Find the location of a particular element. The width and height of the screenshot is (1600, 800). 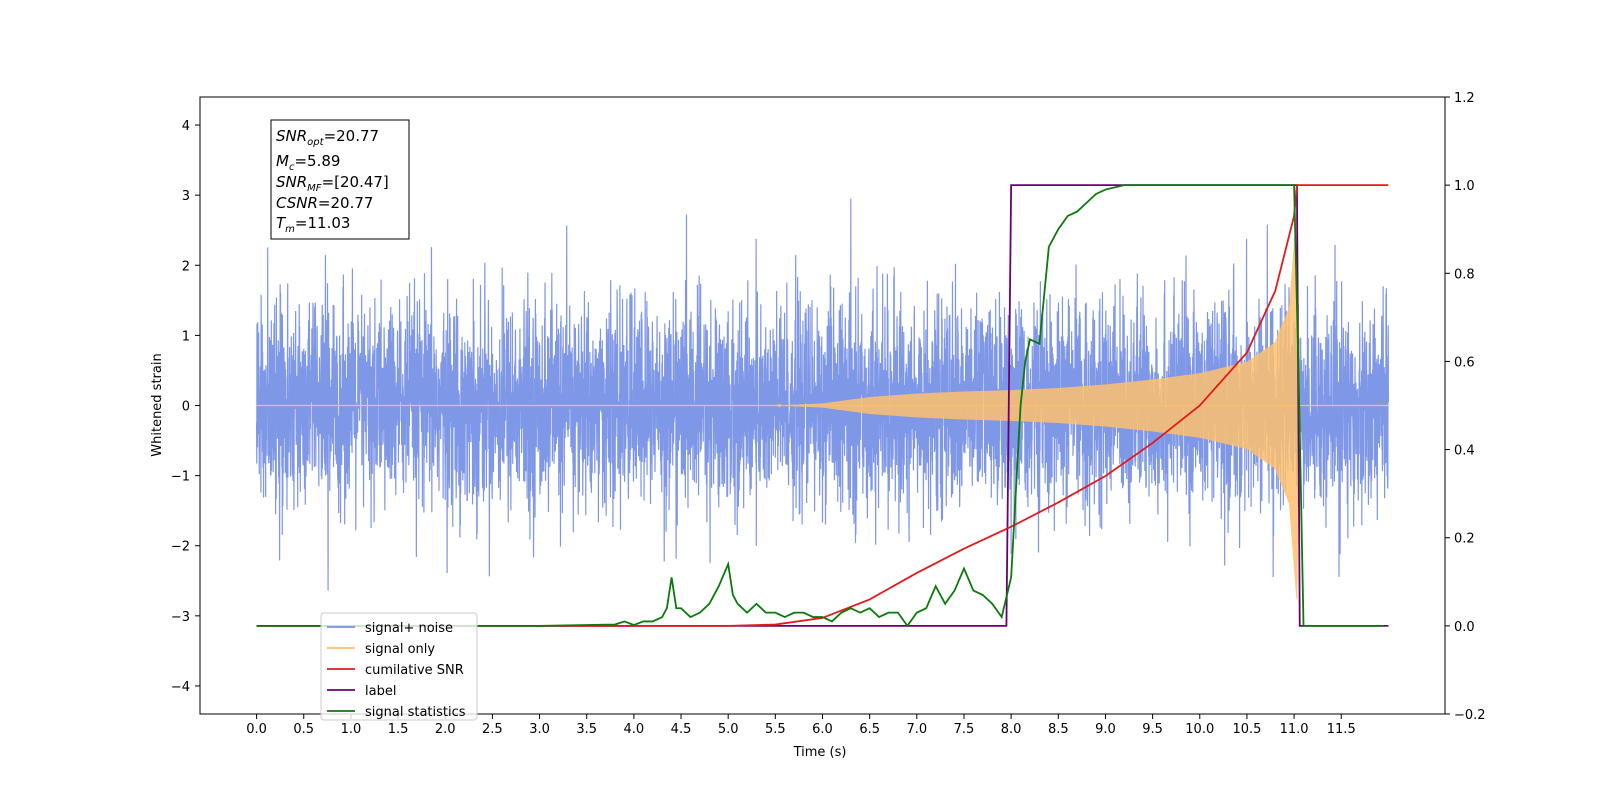

y-axis-left: 4 3 2 1 0 −1 −2 −3 −4 is located at coordinates (185, 407).